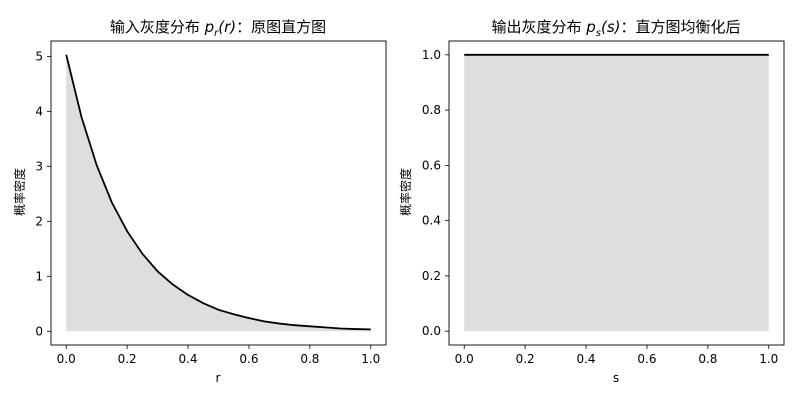 This screenshot has height=400, width=800. What do you see at coordinates (19, 192) in the screenshot?
I see `chart-left-ylabel: 概率密度` at bounding box center [19, 192].